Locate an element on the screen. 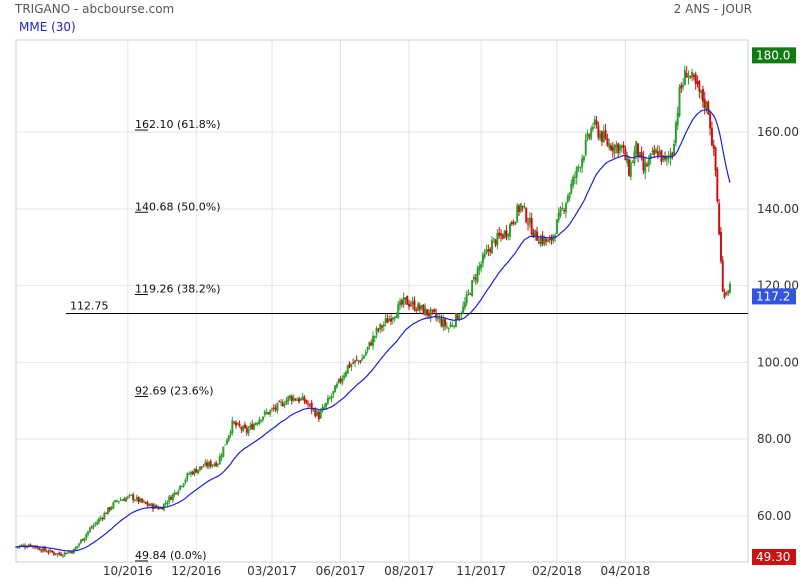  price-badge-last-text: 117.2 is located at coordinates (773, 296).